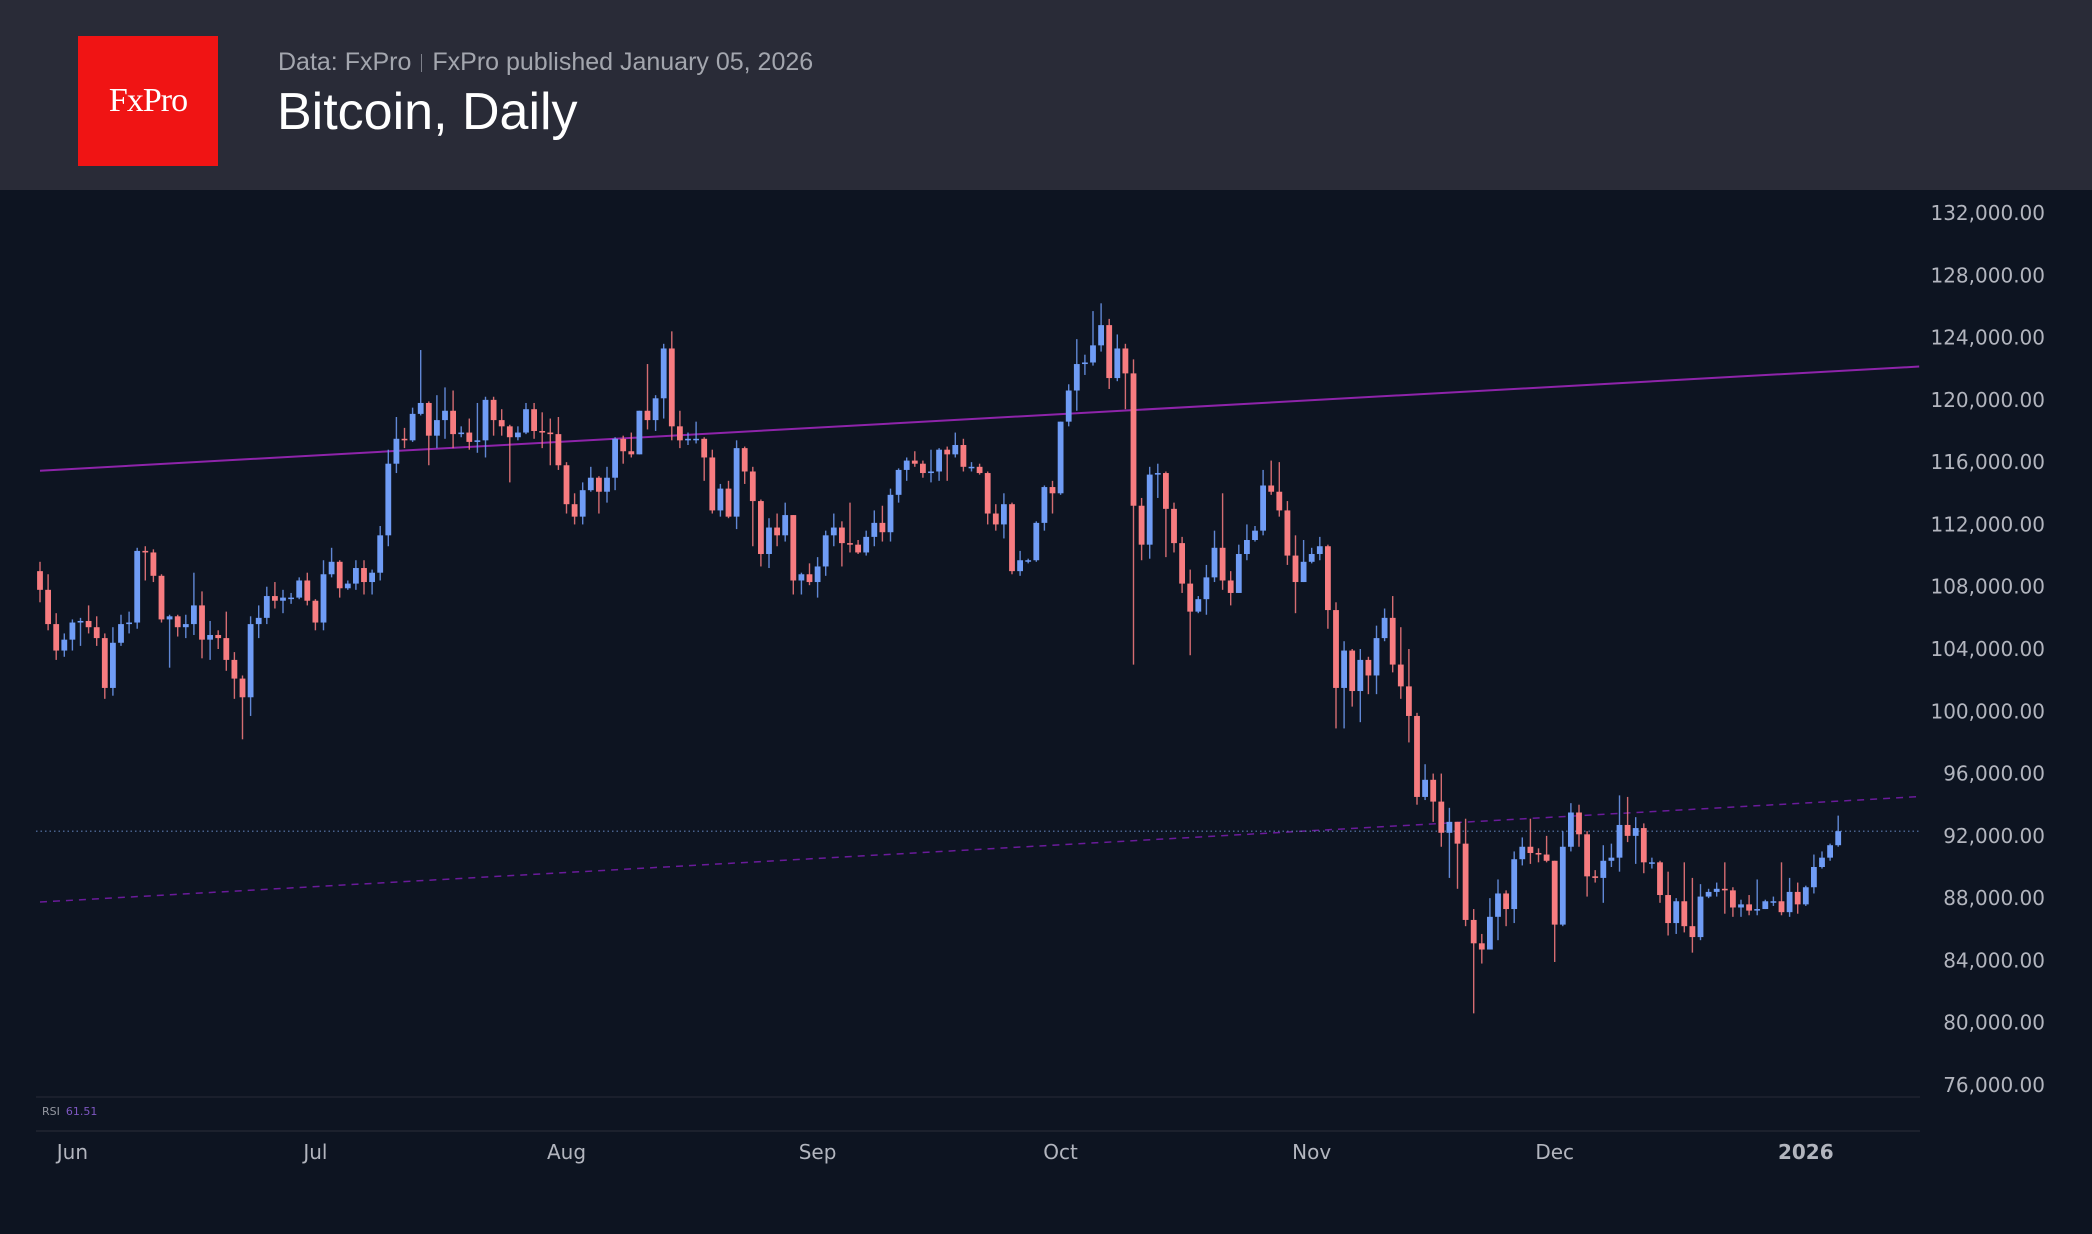 The height and width of the screenshot is (1234, 2092). Describe the element at coordinates (979, 418) in the screenshot. I see `solid-trend-line` at that location.